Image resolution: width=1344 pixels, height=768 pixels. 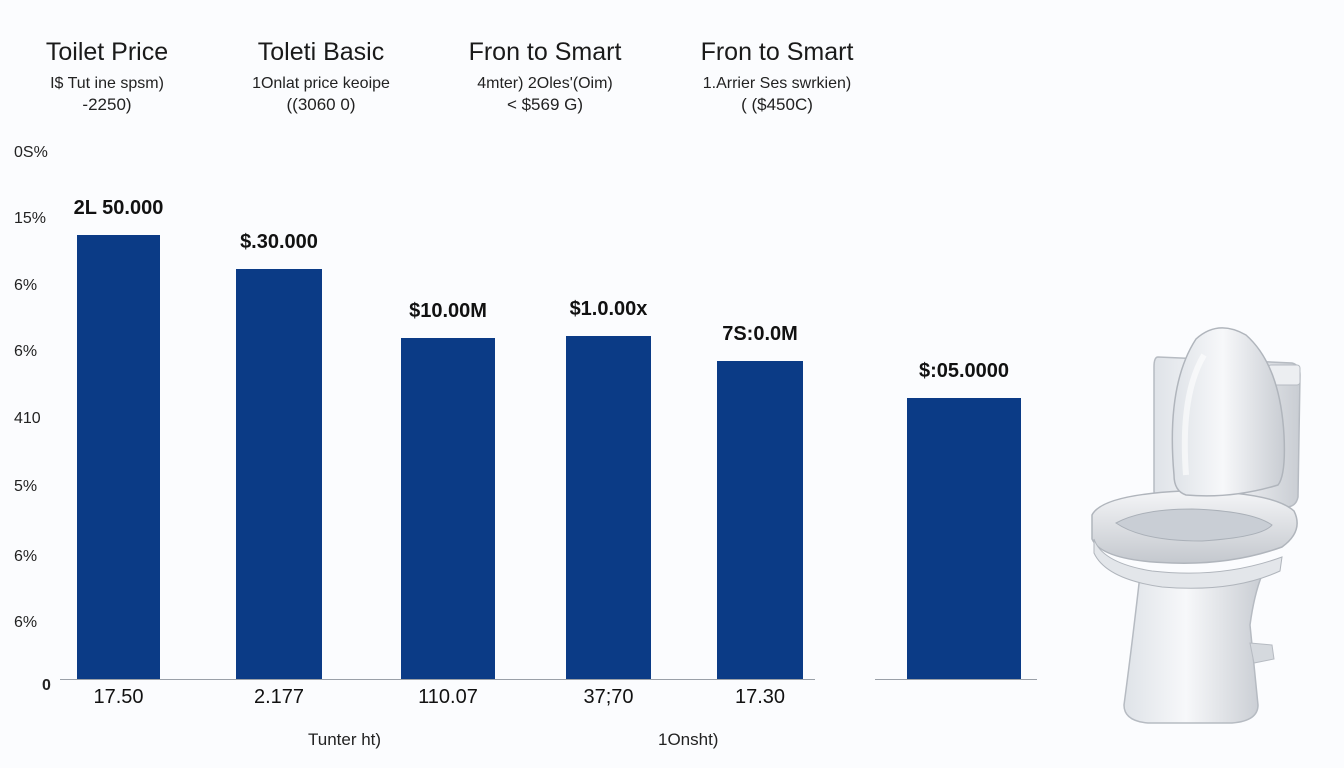 What do you see at coordinates (956, 679) in the screenshot?
I see `x-axis-baseline-right` at bounding box center [956, 679].